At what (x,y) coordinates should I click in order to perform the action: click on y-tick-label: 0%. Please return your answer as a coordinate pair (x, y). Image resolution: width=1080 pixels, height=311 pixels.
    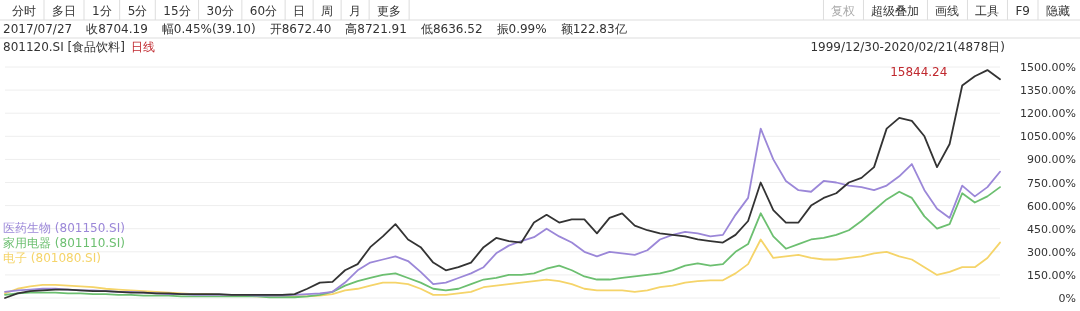
    Looking at the image, I should click on (1067, 298).